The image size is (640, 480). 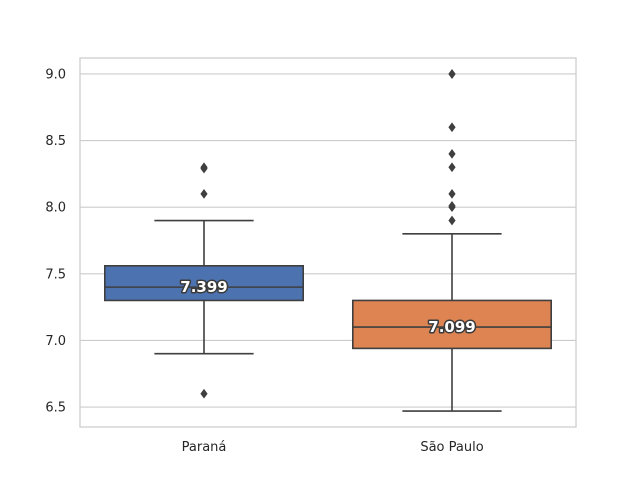 I want to click on y-tick-label: 8.5, so click(x=55, y=141).